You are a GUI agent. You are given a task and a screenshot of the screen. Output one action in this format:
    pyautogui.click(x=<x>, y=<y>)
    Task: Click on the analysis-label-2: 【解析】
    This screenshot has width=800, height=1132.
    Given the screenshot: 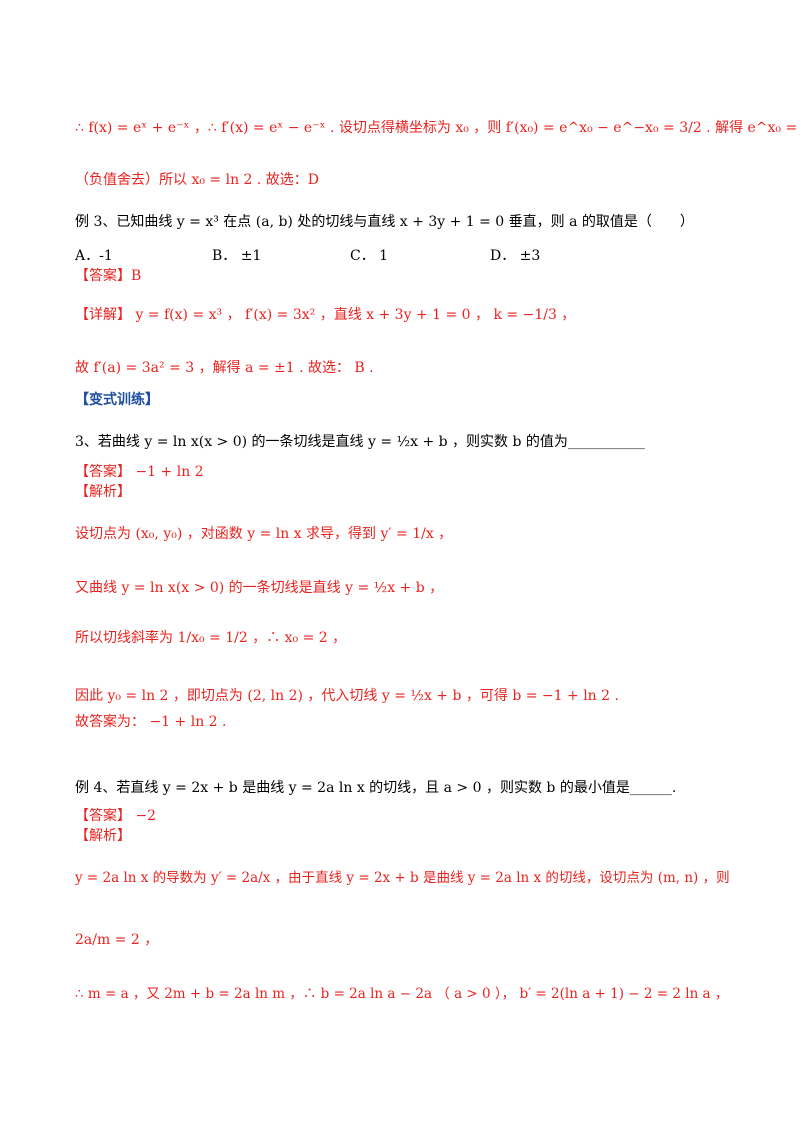 What is the action you would take?
    pyautogui.click(x=103, y=836)
    